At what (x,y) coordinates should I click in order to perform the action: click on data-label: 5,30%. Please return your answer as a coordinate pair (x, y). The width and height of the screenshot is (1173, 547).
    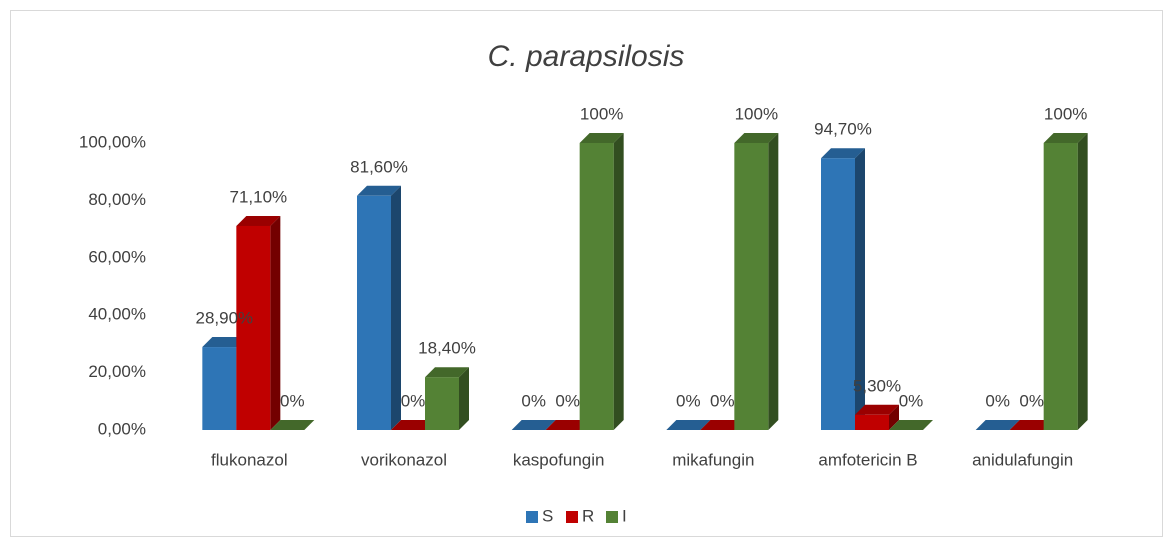
    Looking at the image, I should click on (877, 385).